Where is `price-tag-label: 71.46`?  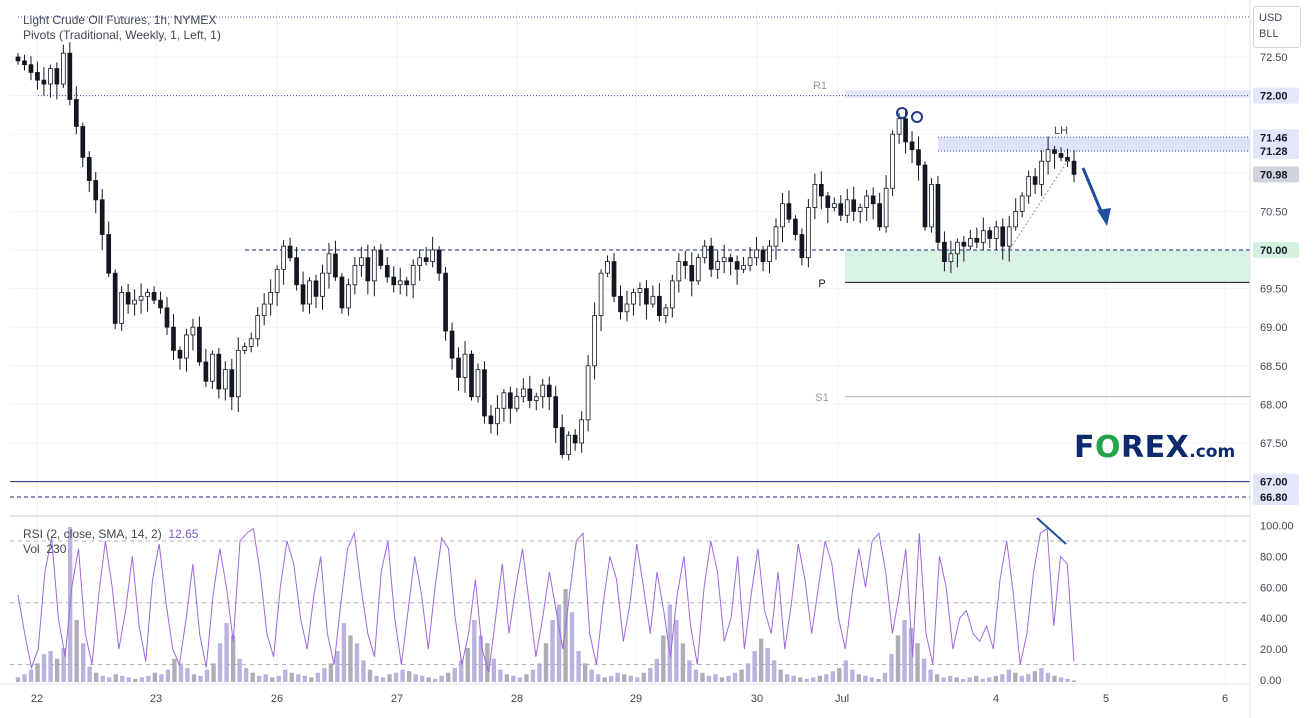
price-tag-label: 71.46 is located at coordinates (1274, 138).